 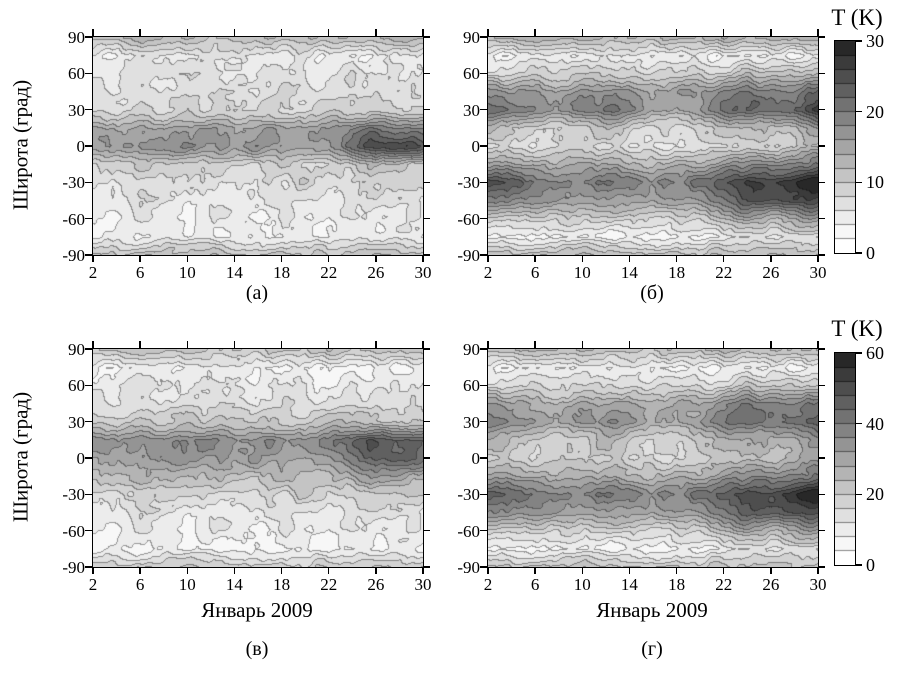 What do you see at coordinates (257, 649) in the screenshot?
I see `panel-label-v: (в)` at bounding box center [257, 649].